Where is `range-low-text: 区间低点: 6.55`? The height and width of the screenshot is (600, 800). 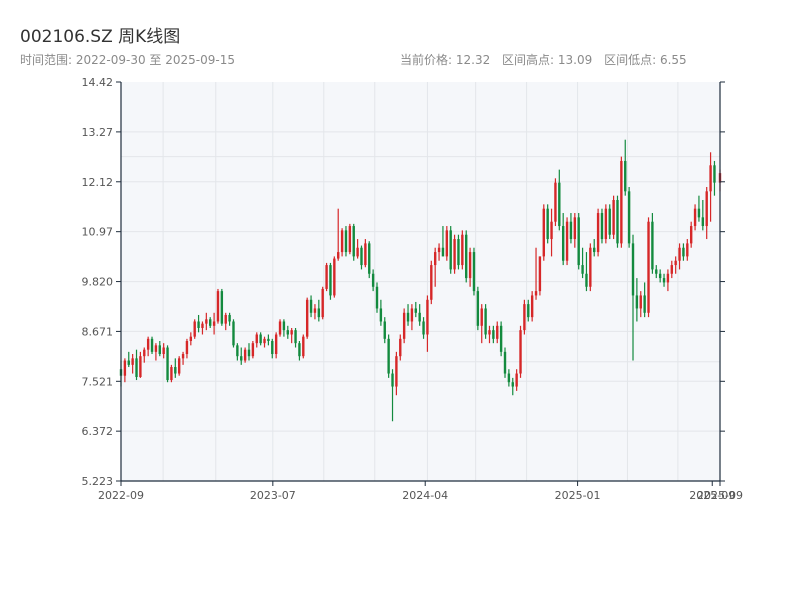
range-low-text: 区间低点: 6.55 is located at coordinates (645, 60).